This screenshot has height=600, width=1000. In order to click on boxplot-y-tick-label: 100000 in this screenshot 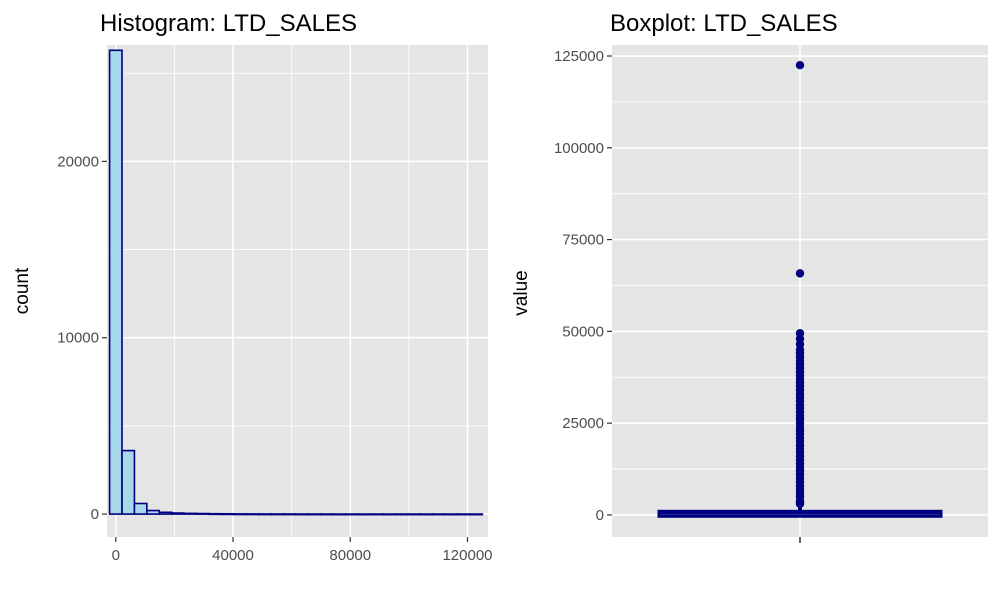, I will do `click(579, 148)`.